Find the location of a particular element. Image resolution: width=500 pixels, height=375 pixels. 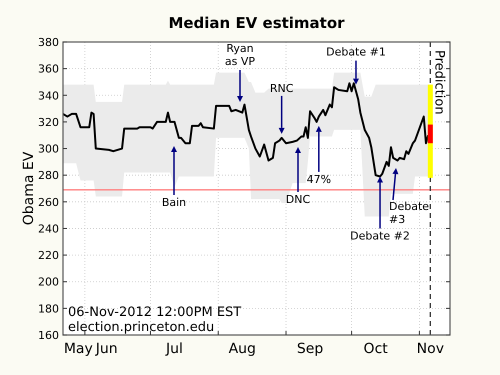

annotation: DNC is located at coordinates (298, 199).